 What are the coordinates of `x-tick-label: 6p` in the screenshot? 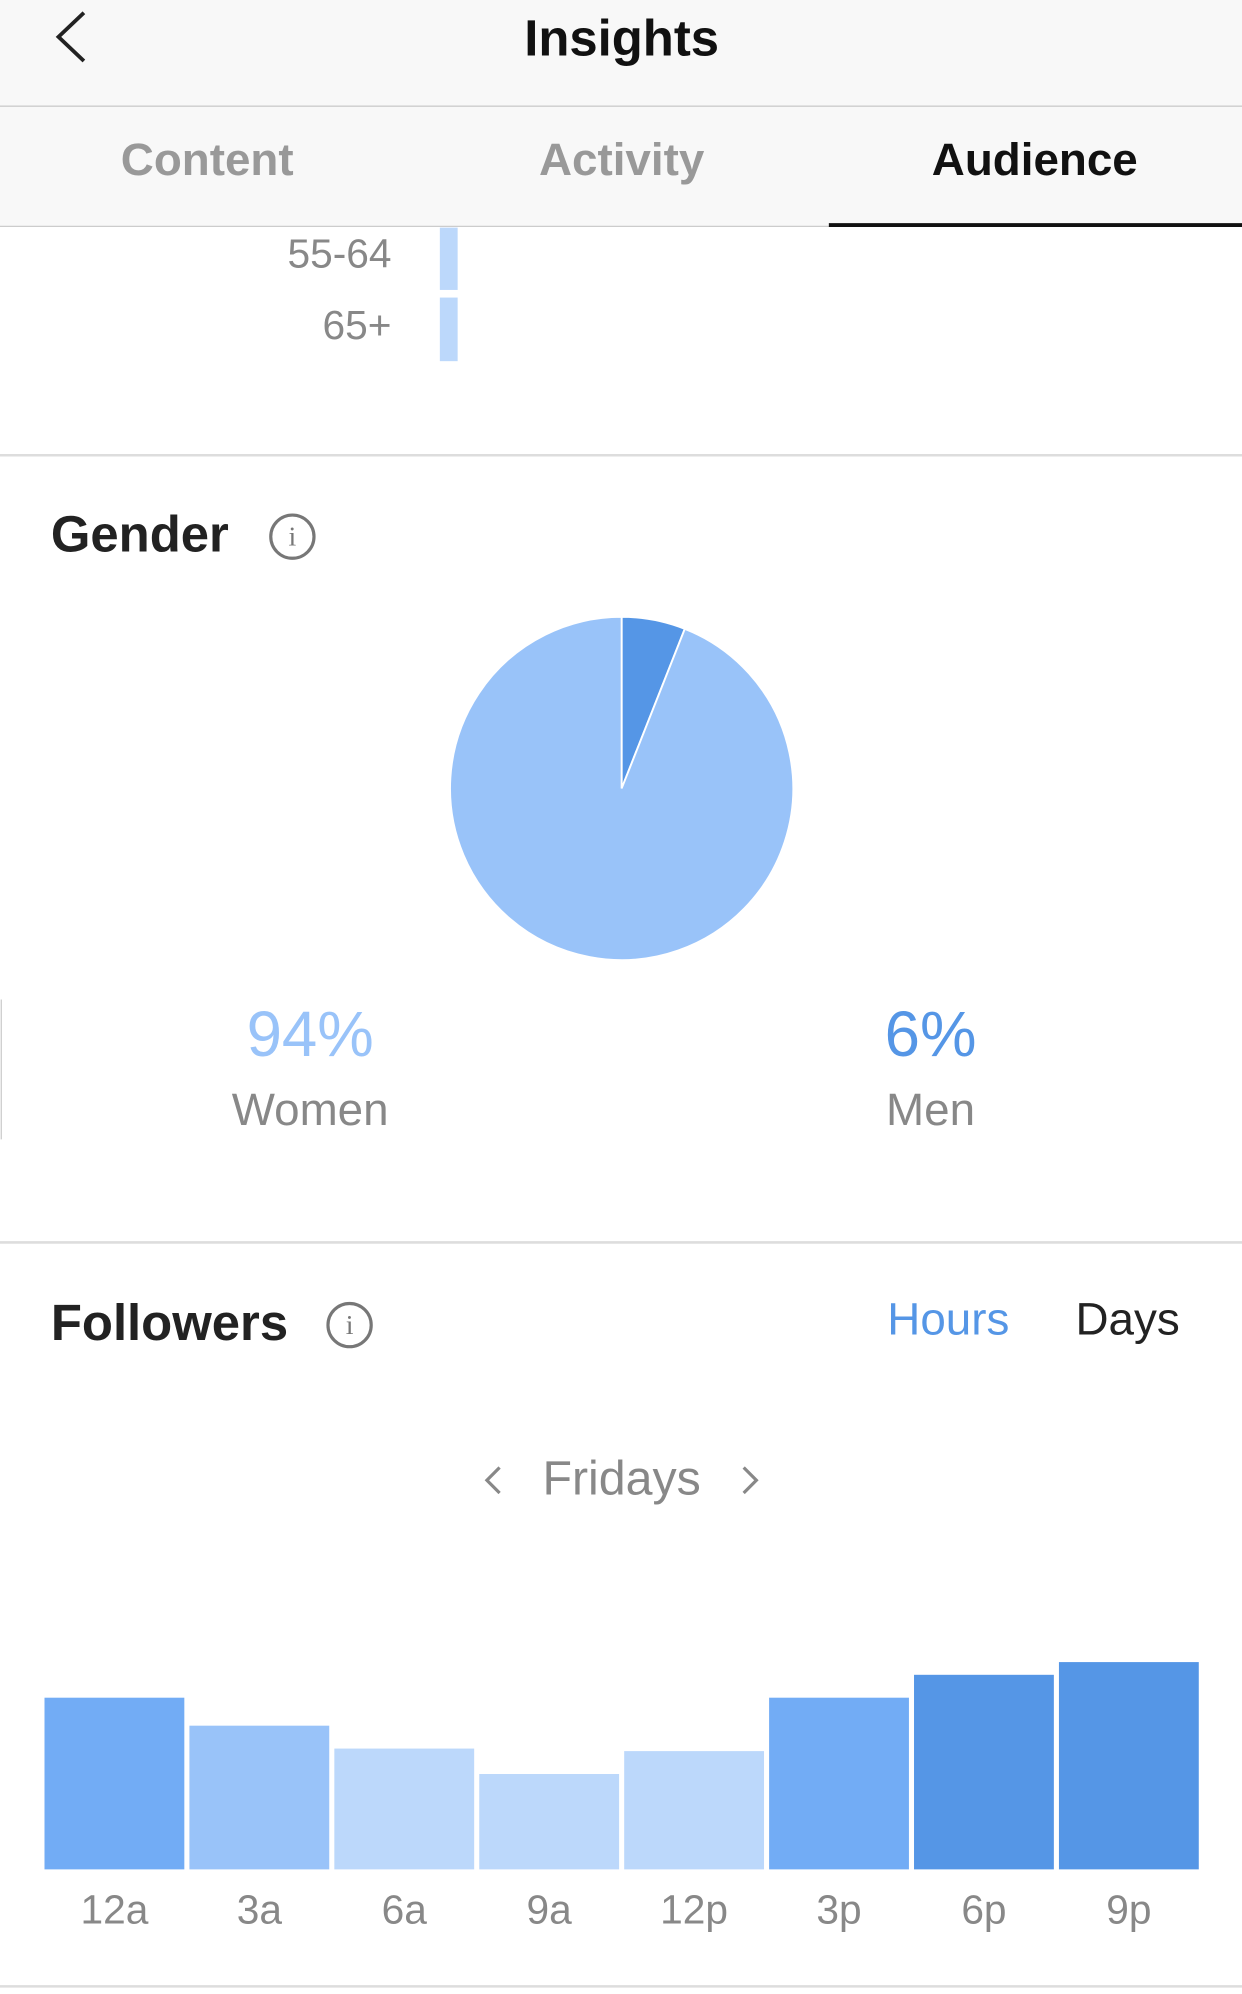 It's located at (983, 1909).